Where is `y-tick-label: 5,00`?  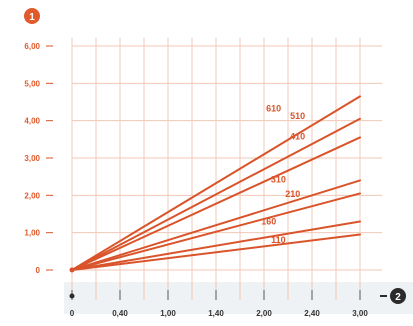
y-tick-label: 5,00 is located at coordinates (32, 83).